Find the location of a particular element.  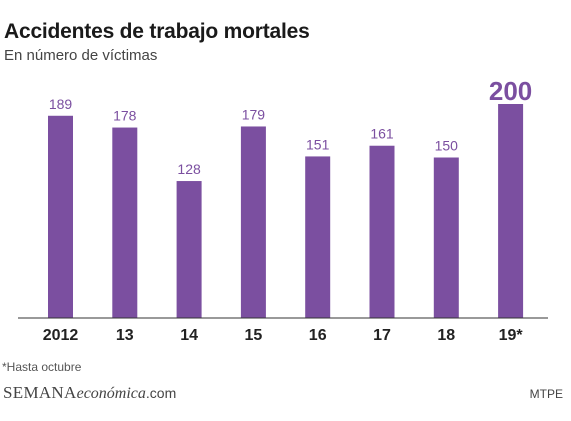

category-label: 14 is located at coordinates (189, 335).